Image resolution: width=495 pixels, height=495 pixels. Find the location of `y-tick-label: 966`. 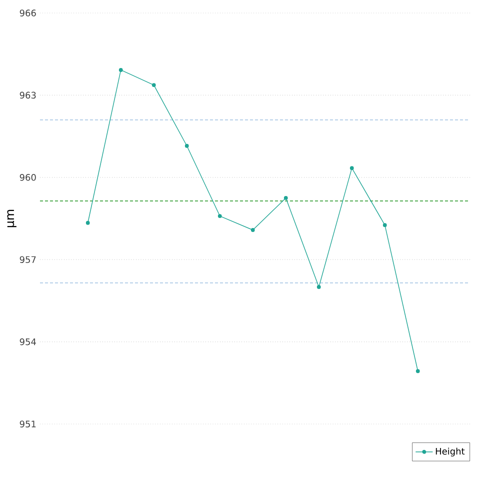

y-tick-label: 966 is located at coordinates (28, 13).